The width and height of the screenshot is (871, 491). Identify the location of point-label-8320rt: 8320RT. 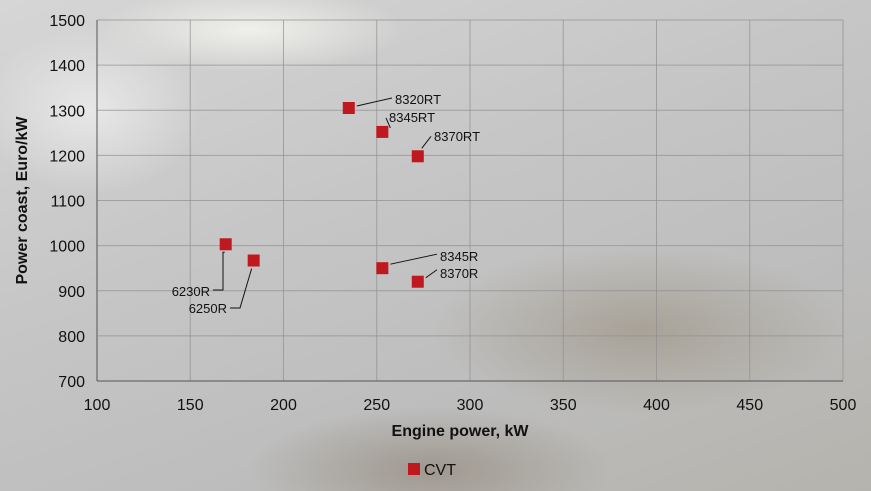
(418, 99).